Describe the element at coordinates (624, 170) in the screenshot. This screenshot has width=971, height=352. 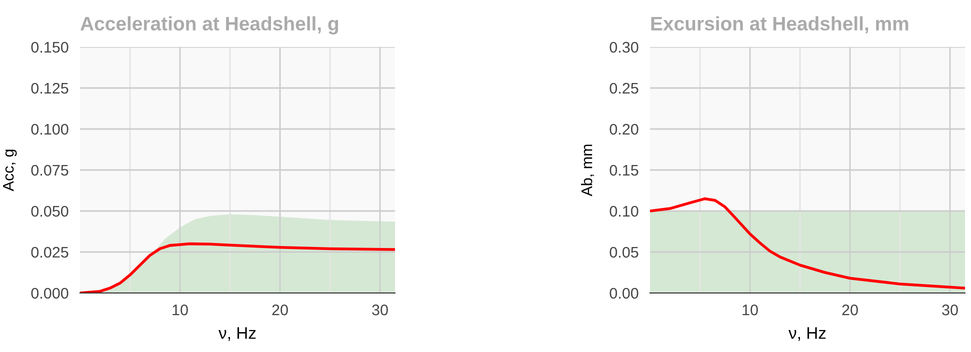
I see `y-tick-label: 0.15` at that location.